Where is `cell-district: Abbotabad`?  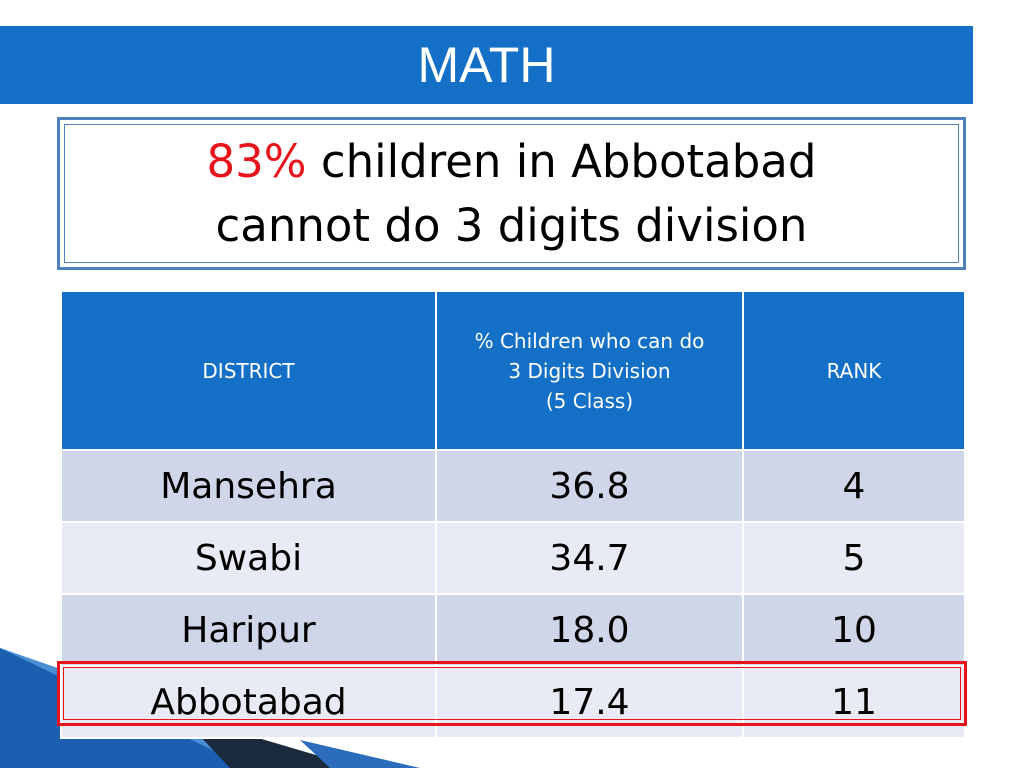 cell-district: Abbotabad is located at coordinates (248, 702).